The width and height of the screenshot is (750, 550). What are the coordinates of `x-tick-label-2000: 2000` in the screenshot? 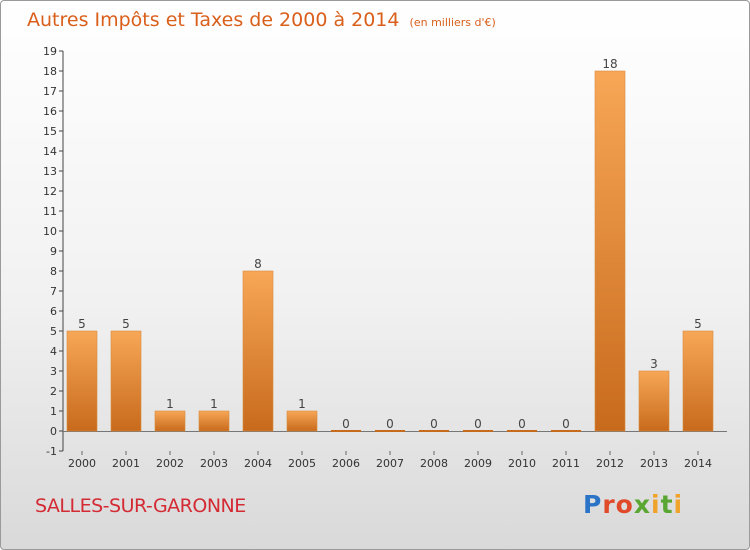 It's located at (82, 463).